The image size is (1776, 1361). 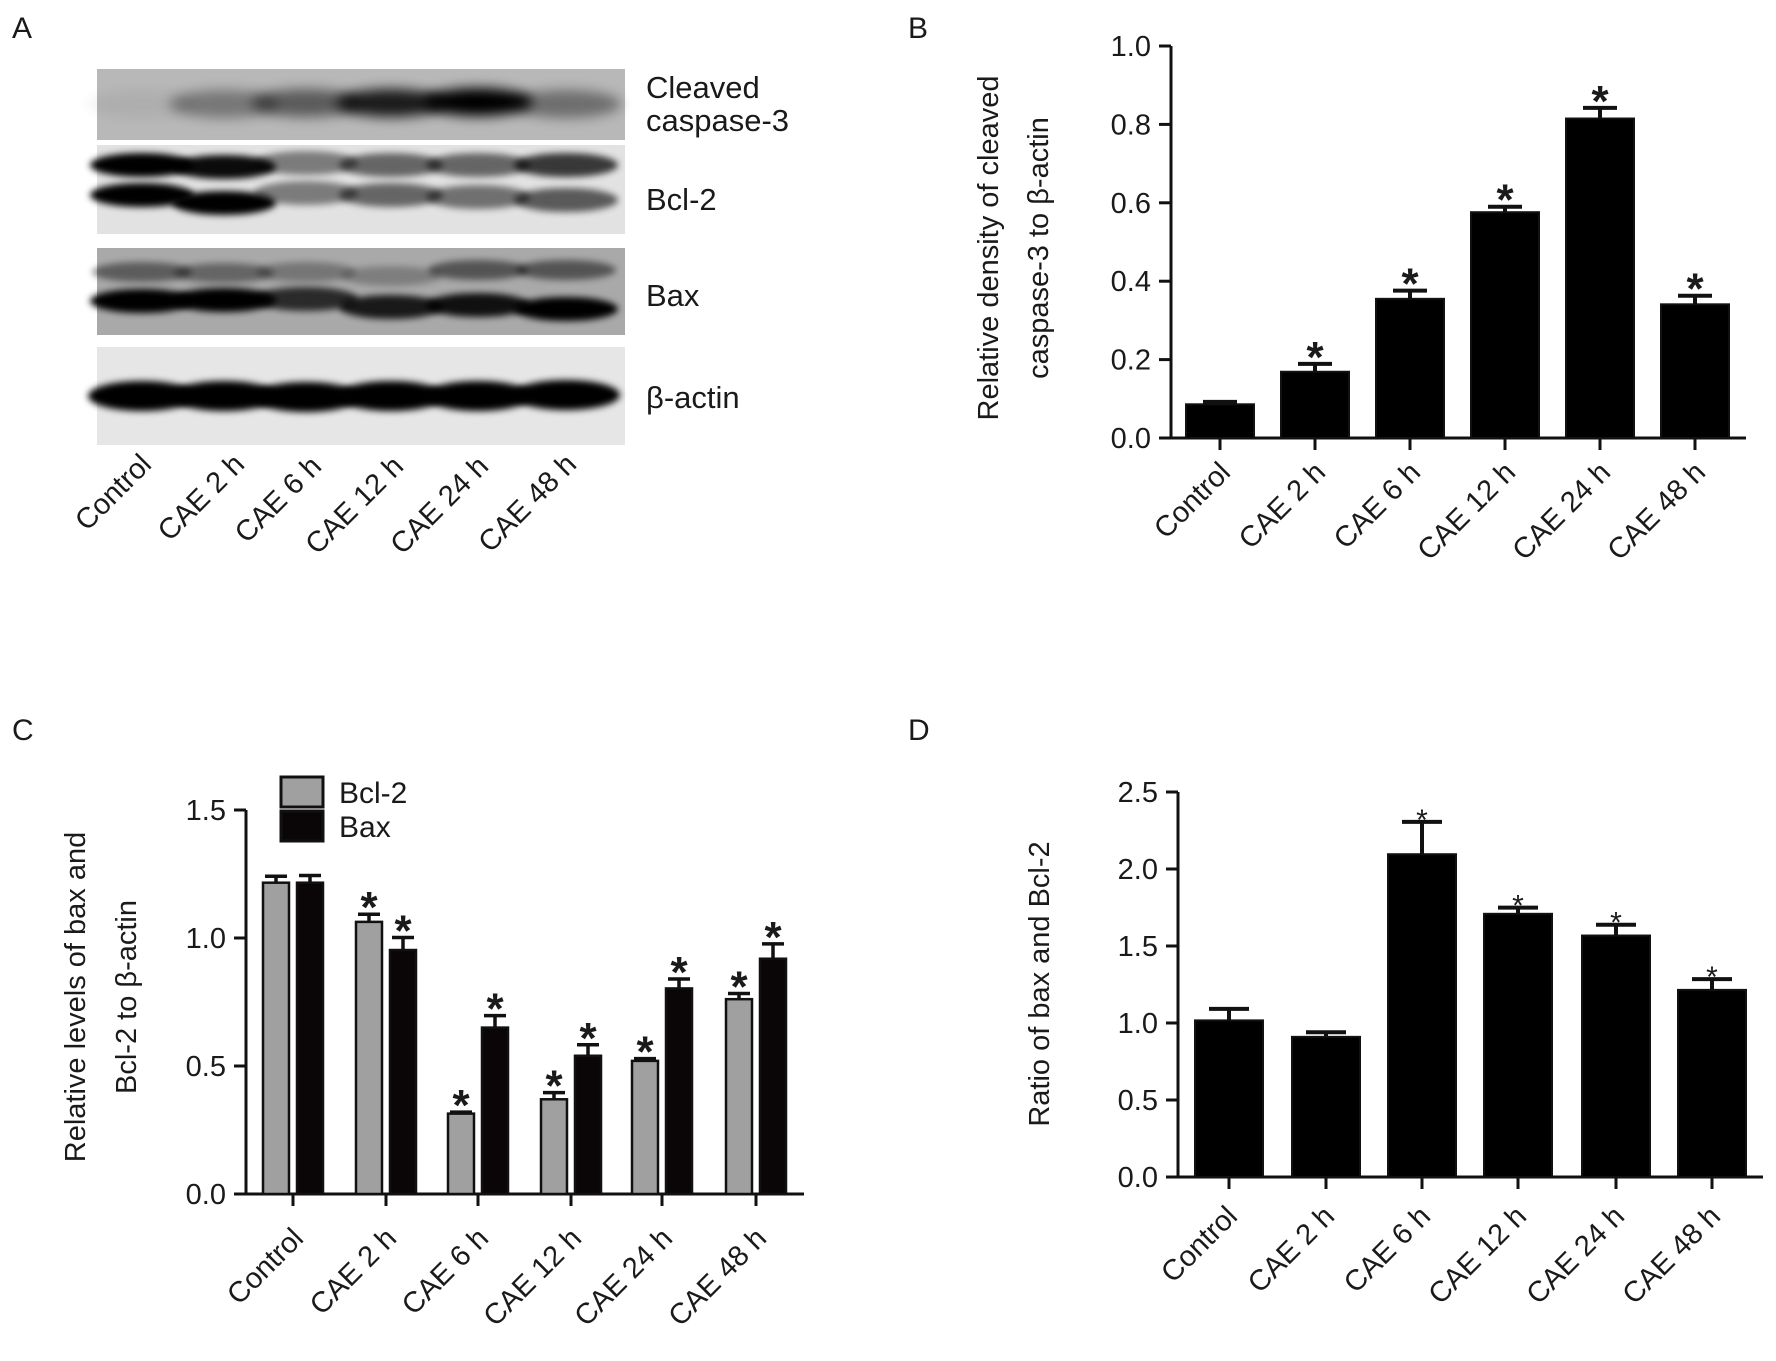 I want to click on y-tick-label: 1.5, so click(x=206, y=811).